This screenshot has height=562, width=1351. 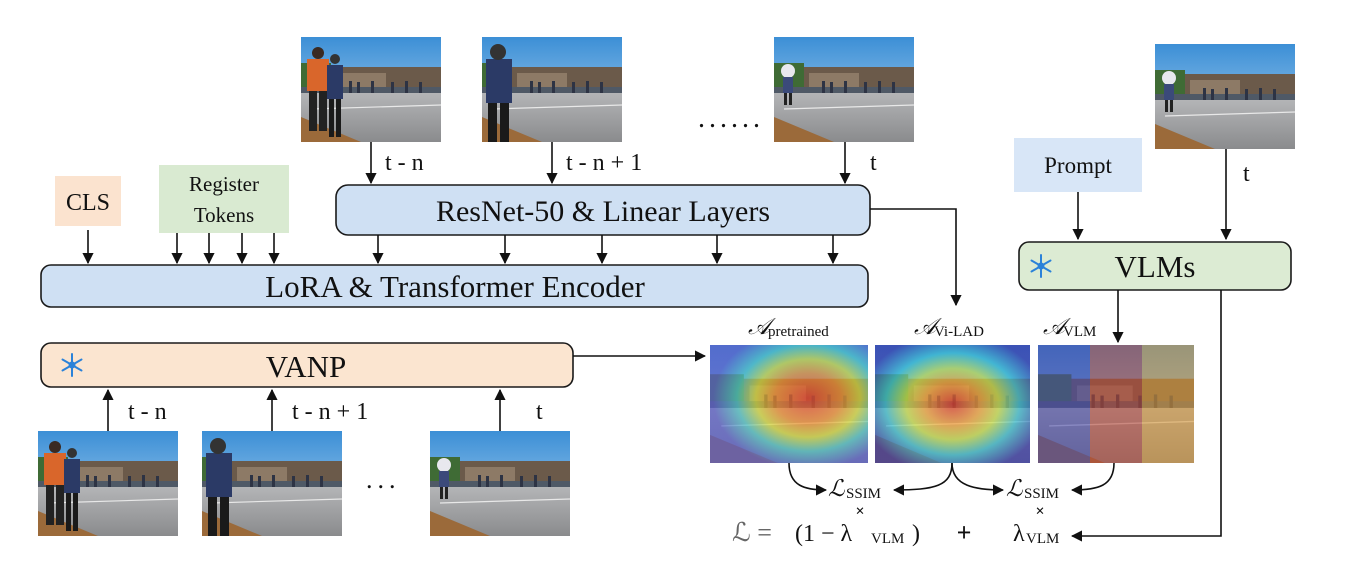 I want to click on times-sign-1: ×, so click(x=859, y=511).